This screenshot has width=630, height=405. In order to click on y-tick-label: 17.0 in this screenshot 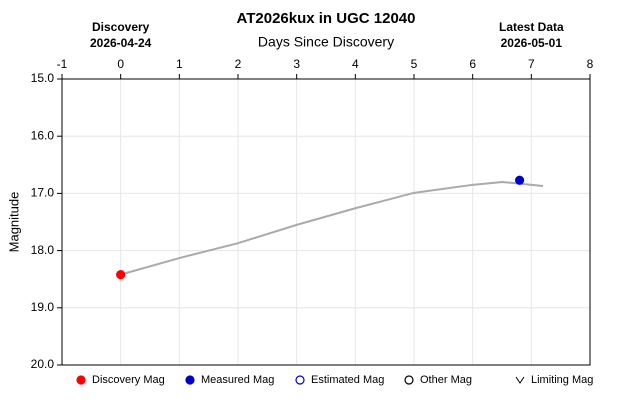, I will do `click(43, 193)`.